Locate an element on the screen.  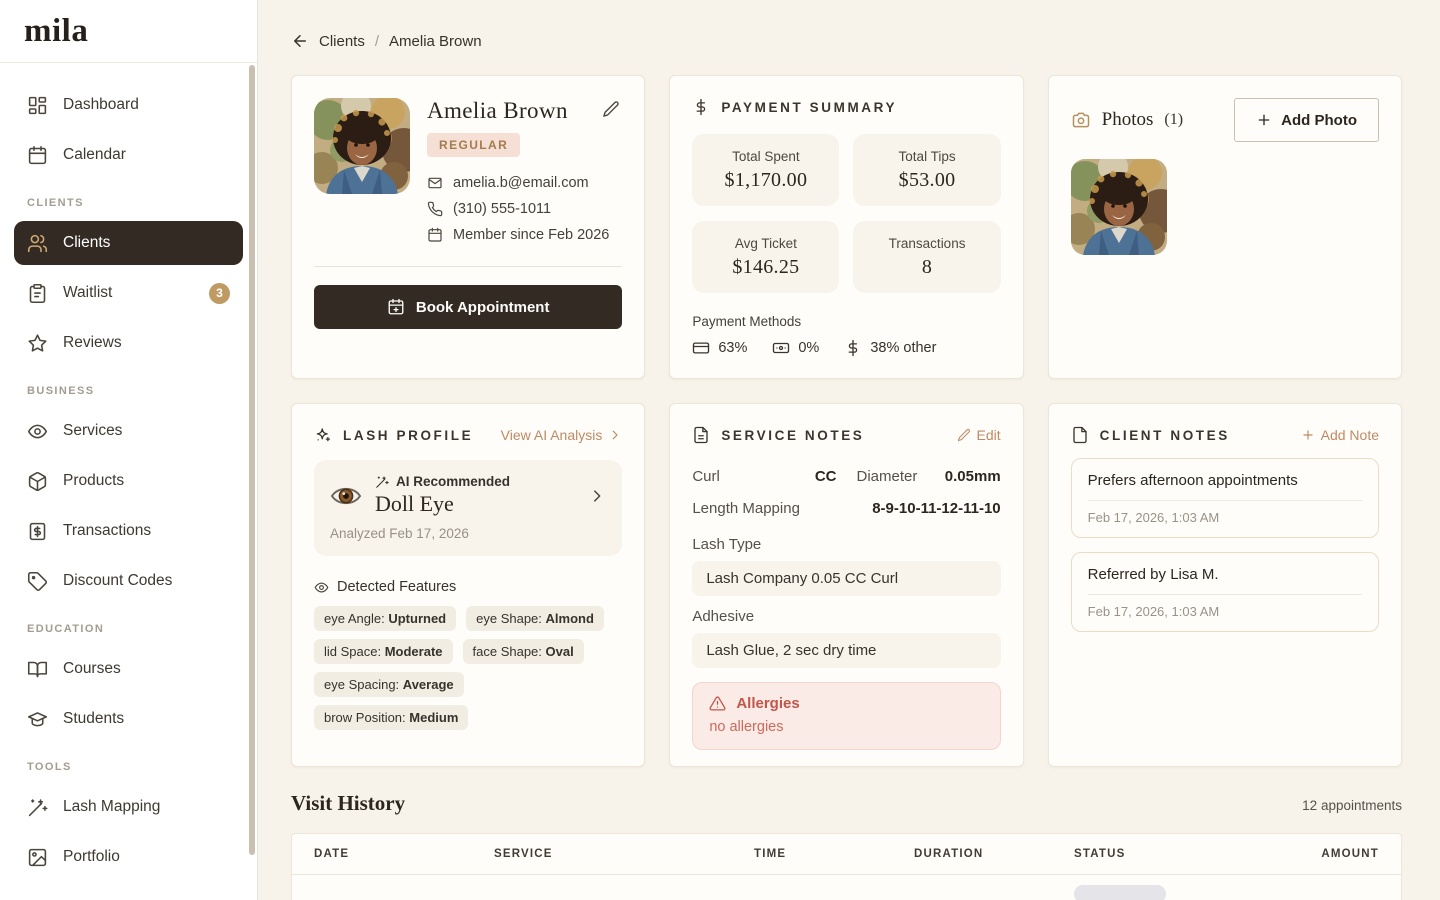
back-button is located at coordinates (300, 41).